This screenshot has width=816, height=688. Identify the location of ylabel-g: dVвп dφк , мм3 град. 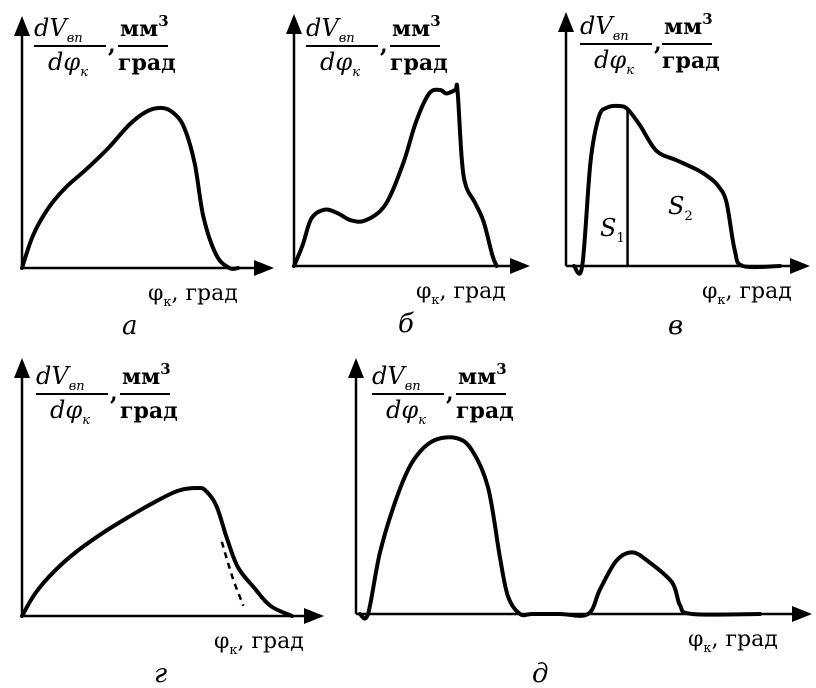
(107, 394).